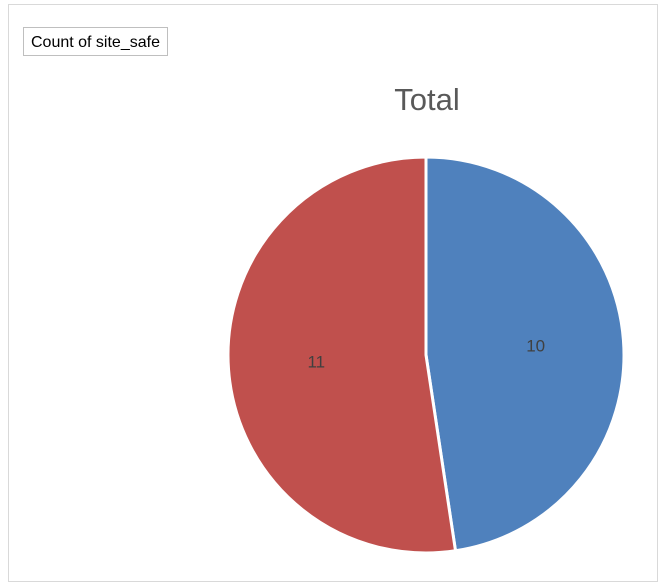 This screenshot has height=583, width=660. I want to click on count-of-site-safe-field-button: Count of site_safe, so click(95, 41).